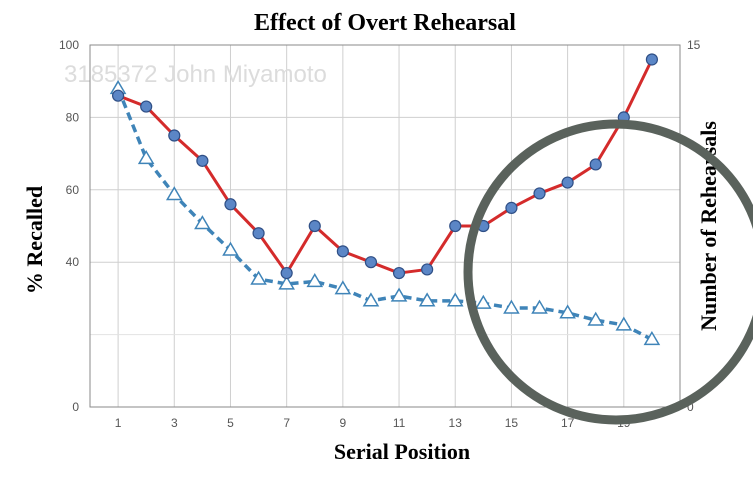  What do you see at coordinates (694, 45) in the screenshot?
I see `y2-tick-label: 15` at bounding box center [694, 45].